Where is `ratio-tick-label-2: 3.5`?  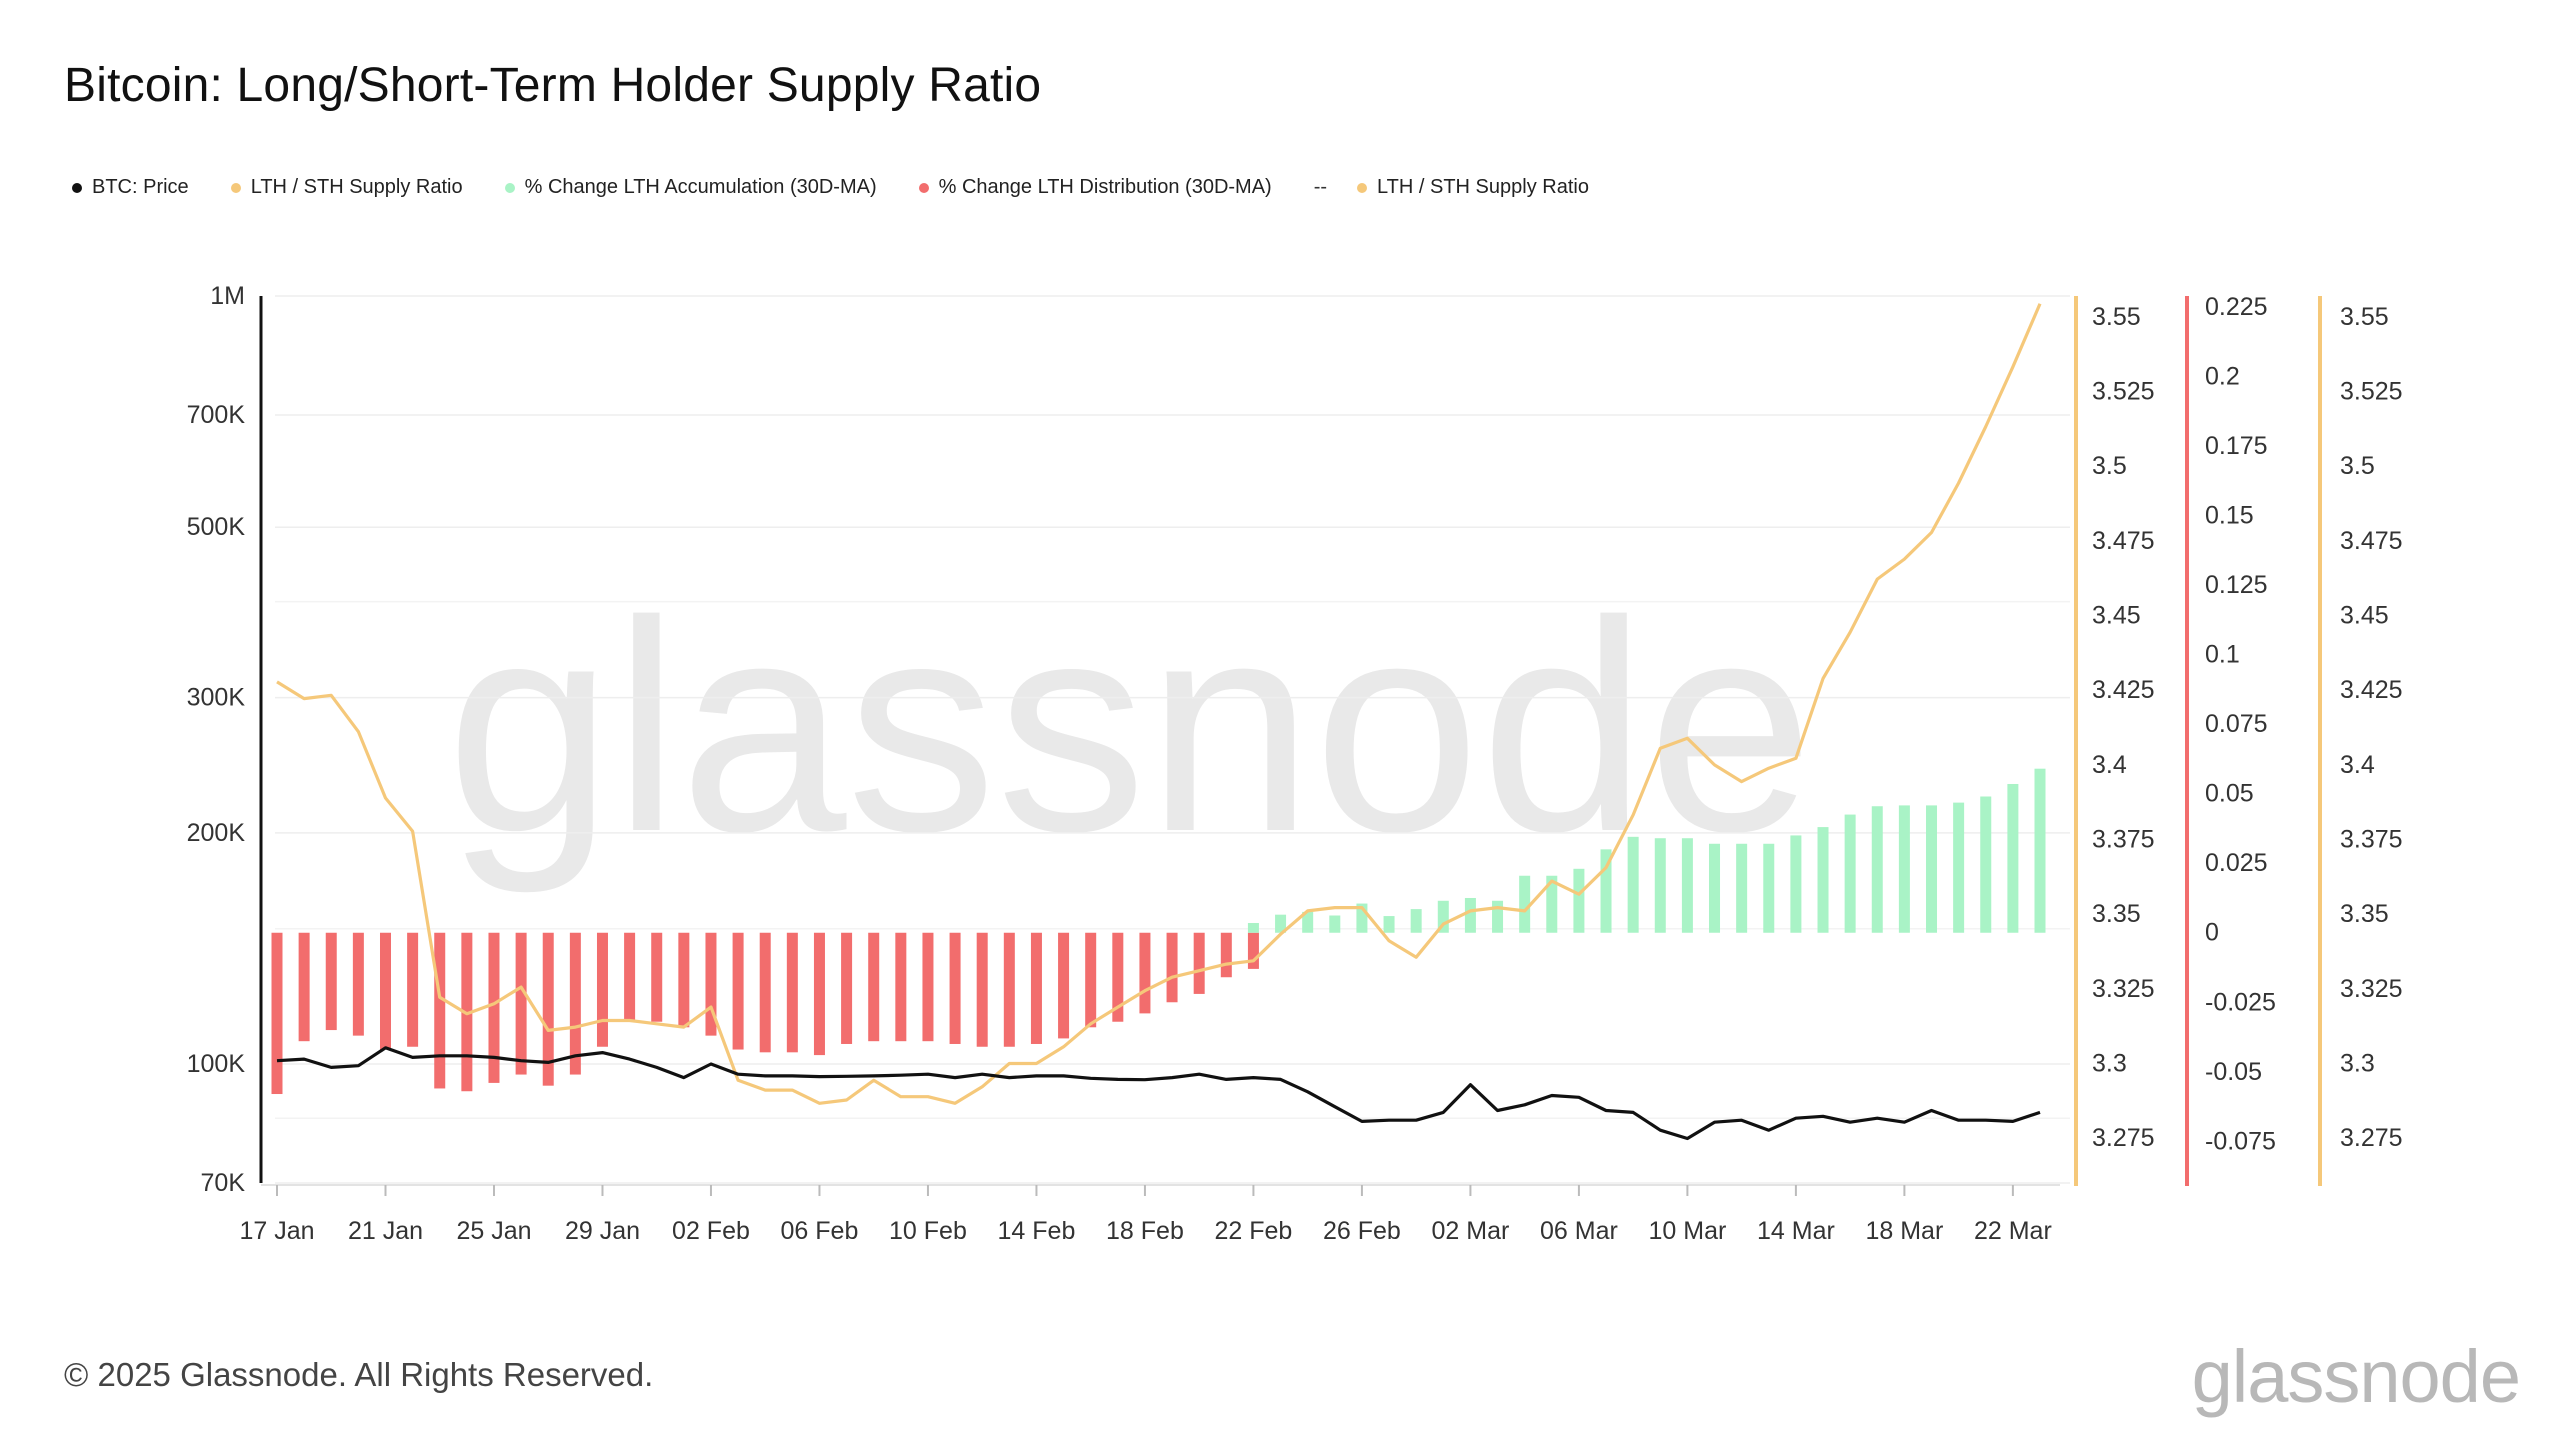 ratio-tick-label-2: 3.5 is located at coordinates (2357, 466).